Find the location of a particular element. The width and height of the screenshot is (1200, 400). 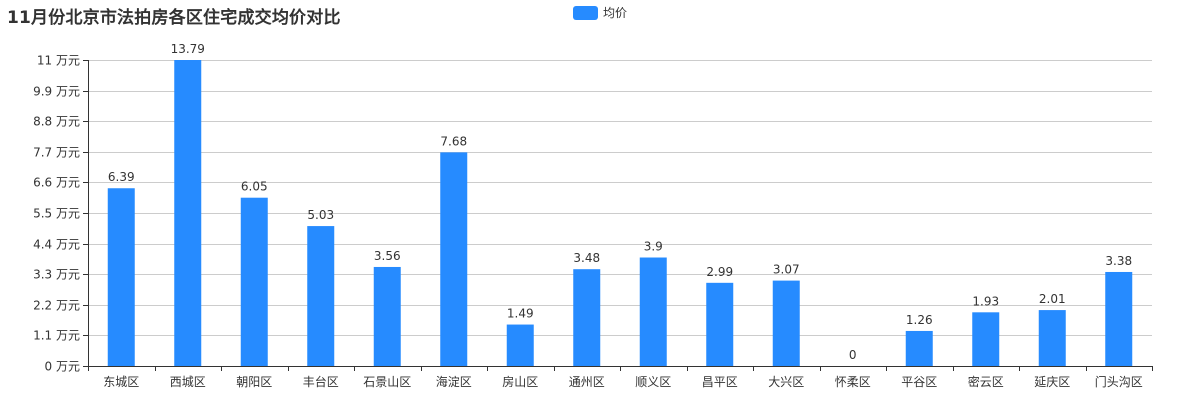

value-label: 0 is located at coordinates (853, 355).